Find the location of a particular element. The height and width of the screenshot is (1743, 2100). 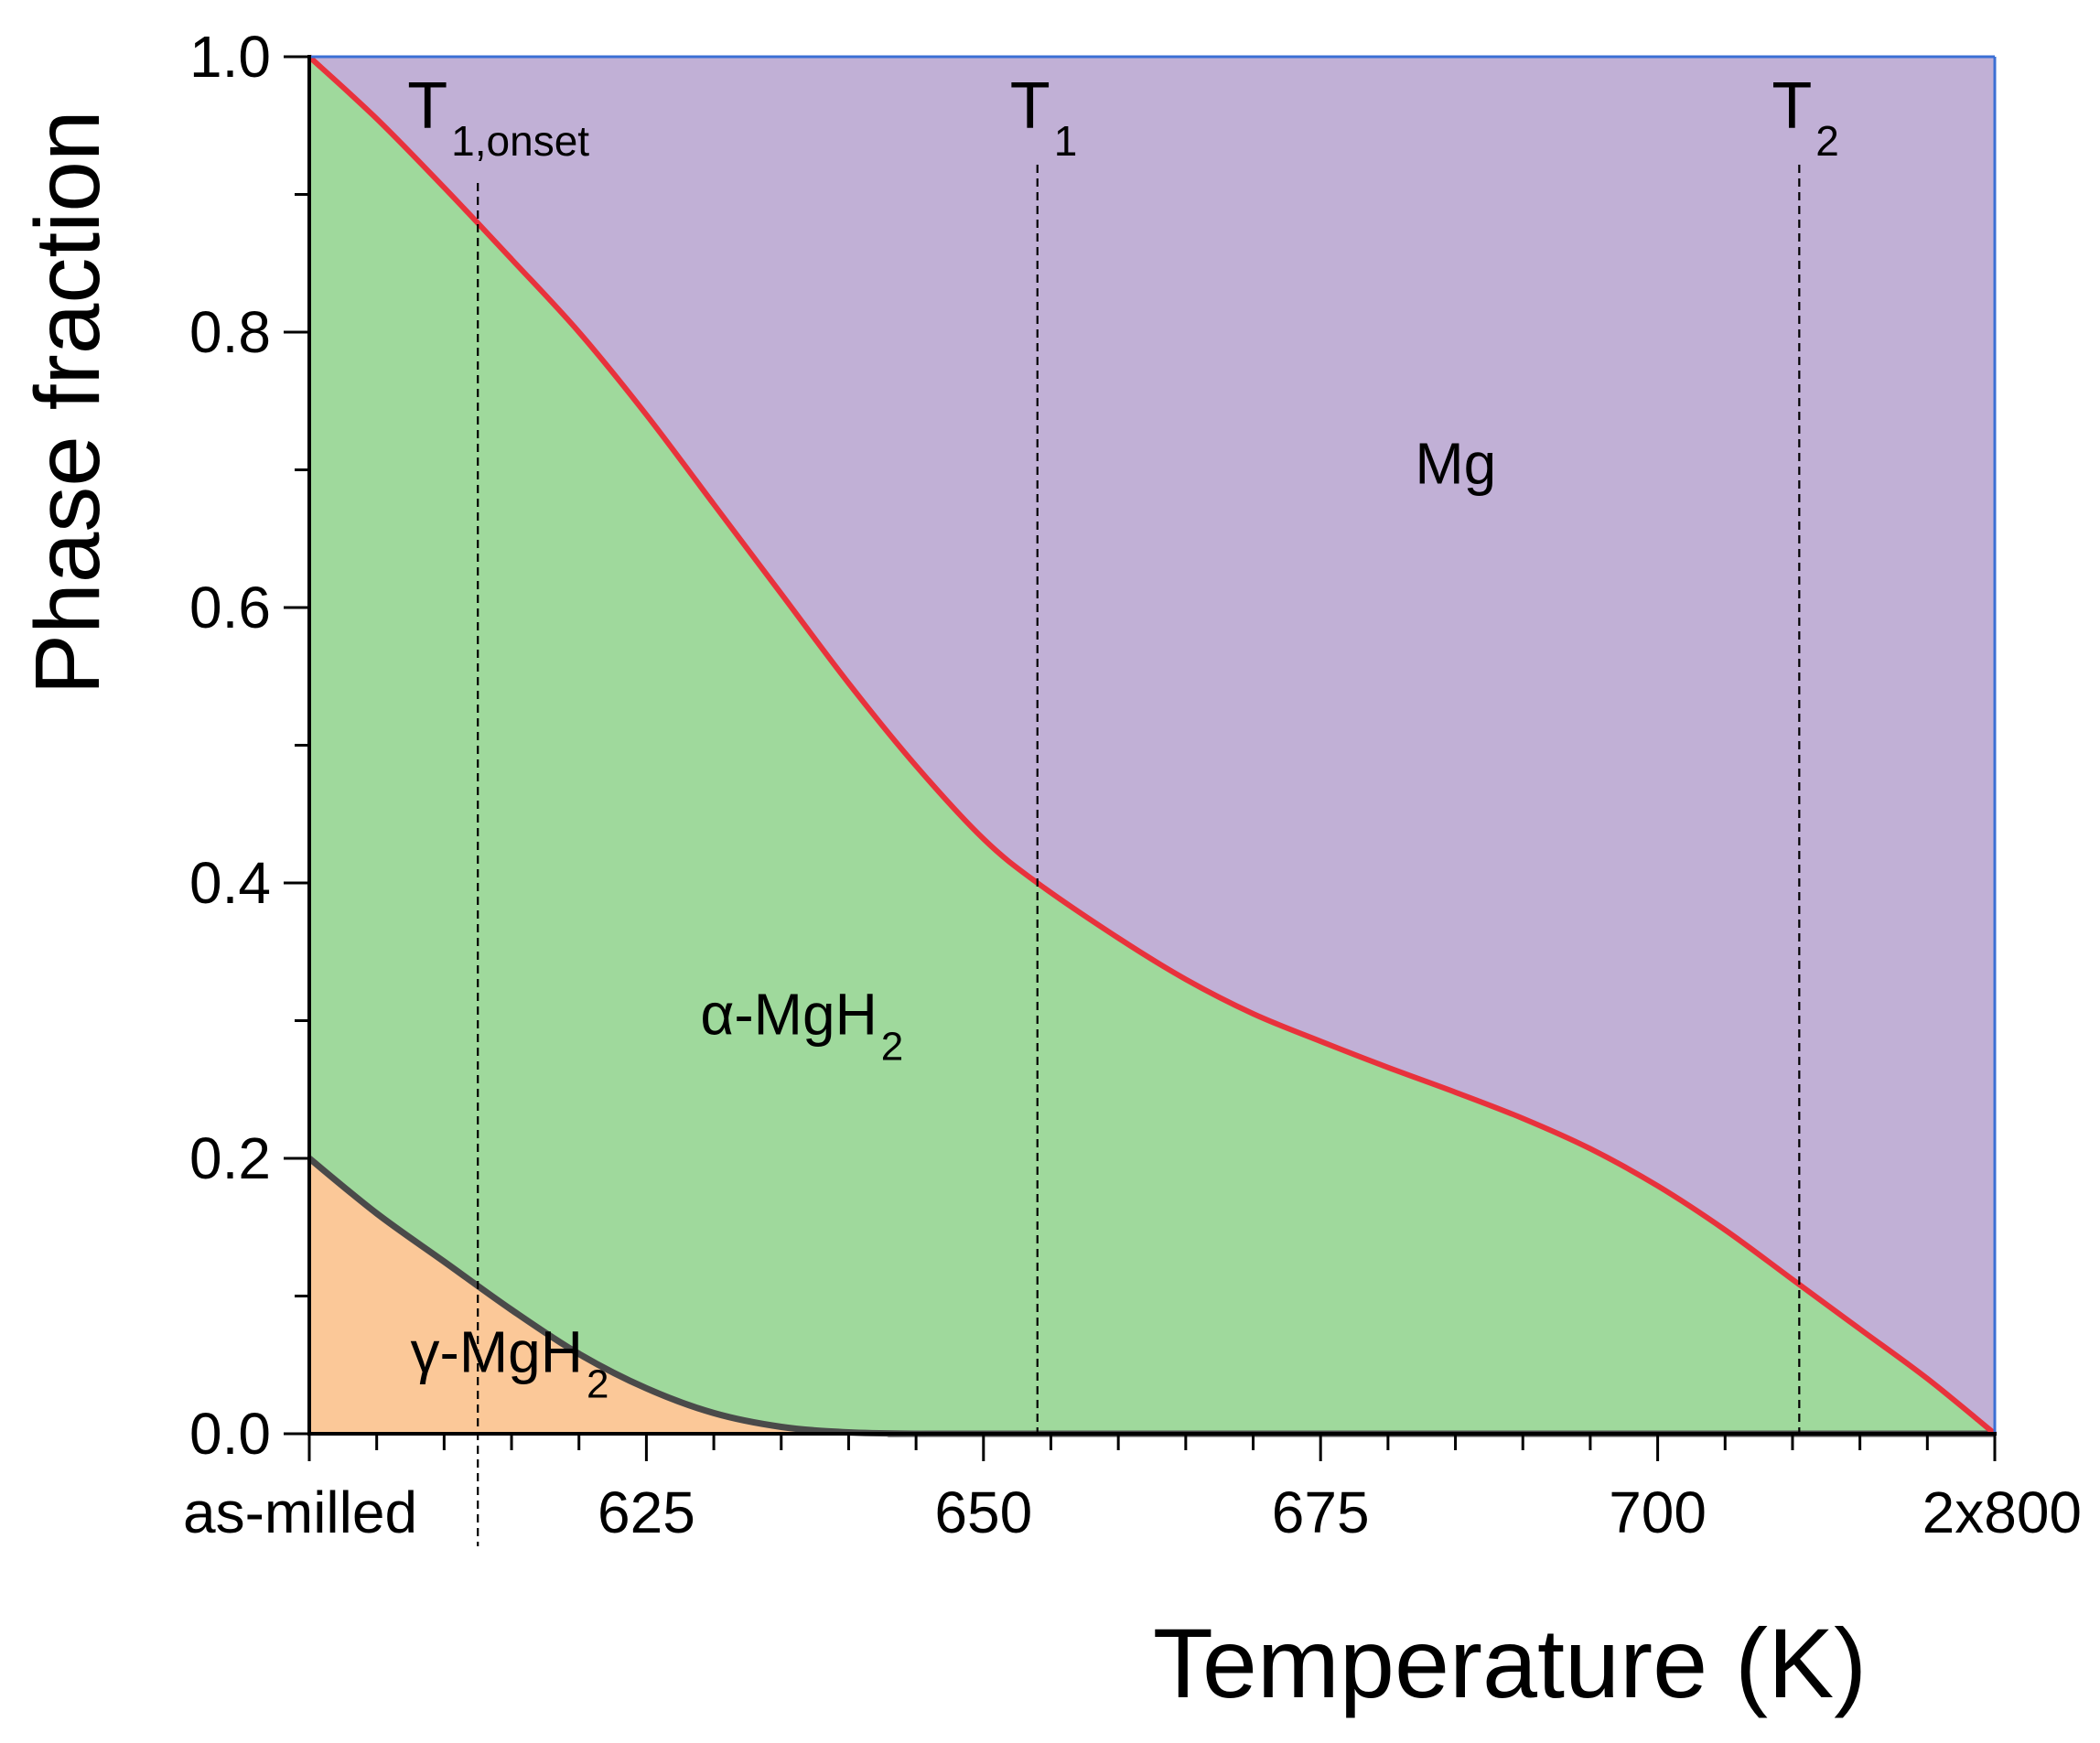

y-tick-label: 0.6 is located at coordinates (230, 607).